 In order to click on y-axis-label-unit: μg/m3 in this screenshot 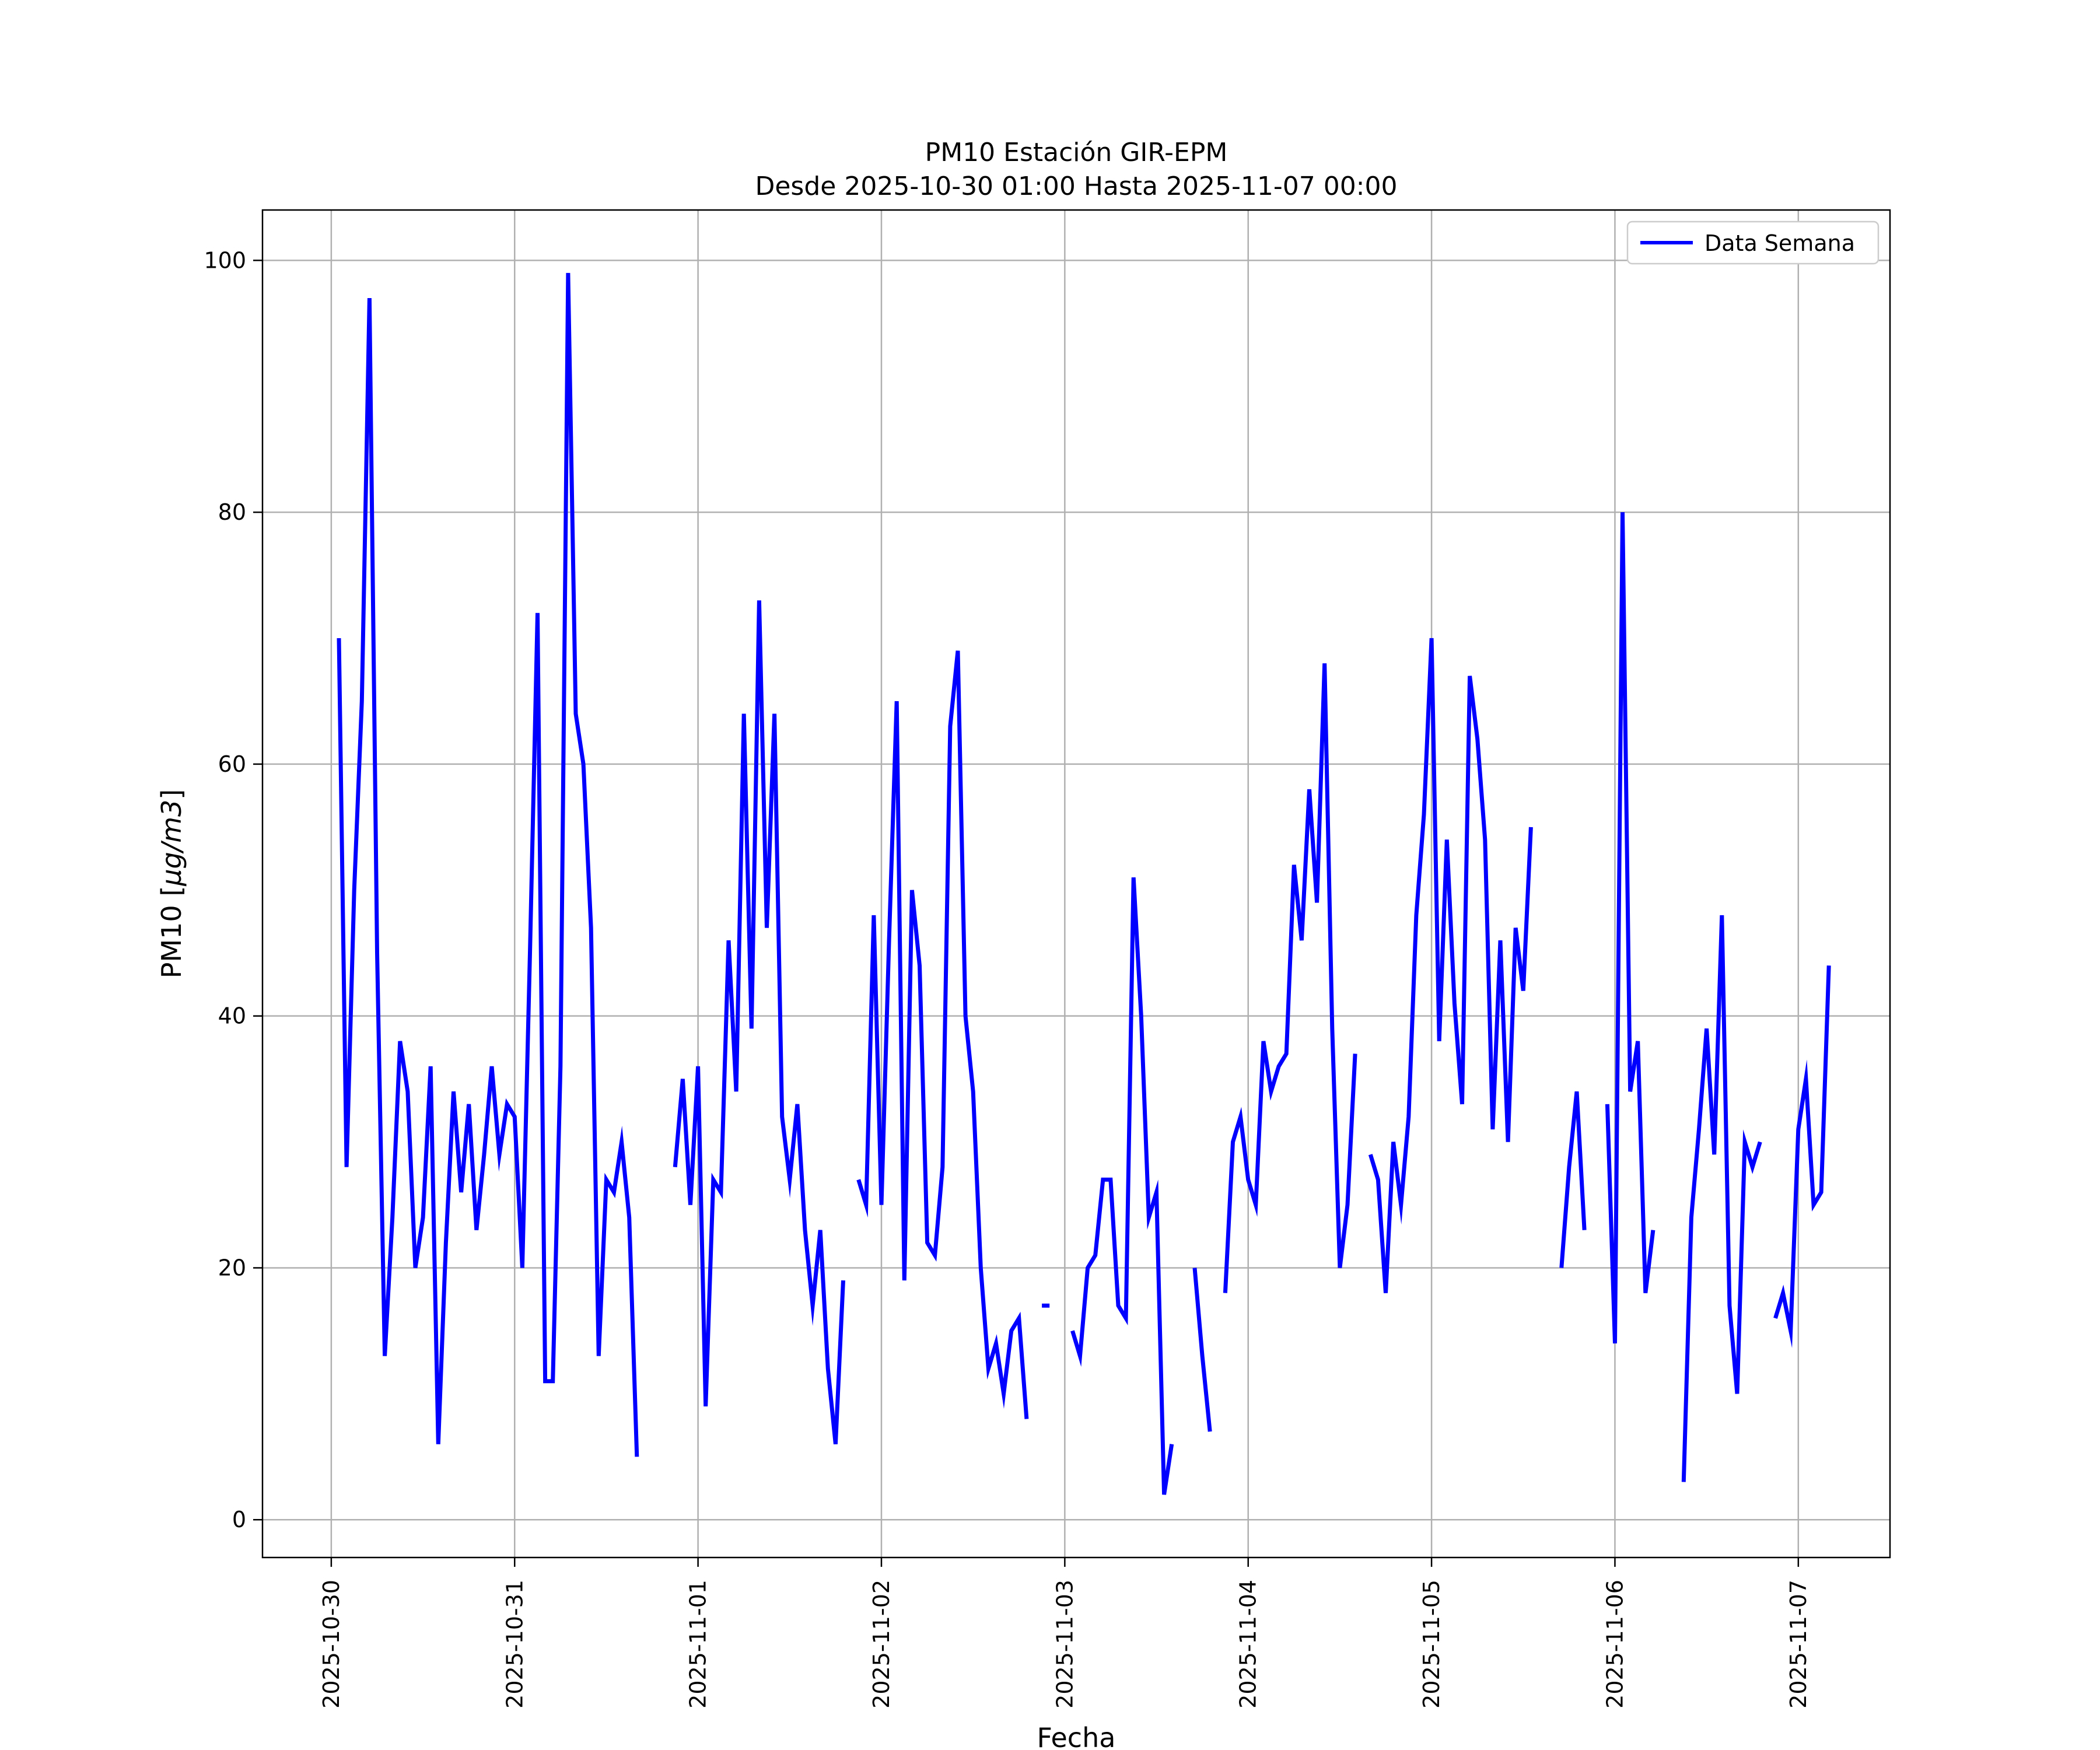, I will do `click(171, 843)`.